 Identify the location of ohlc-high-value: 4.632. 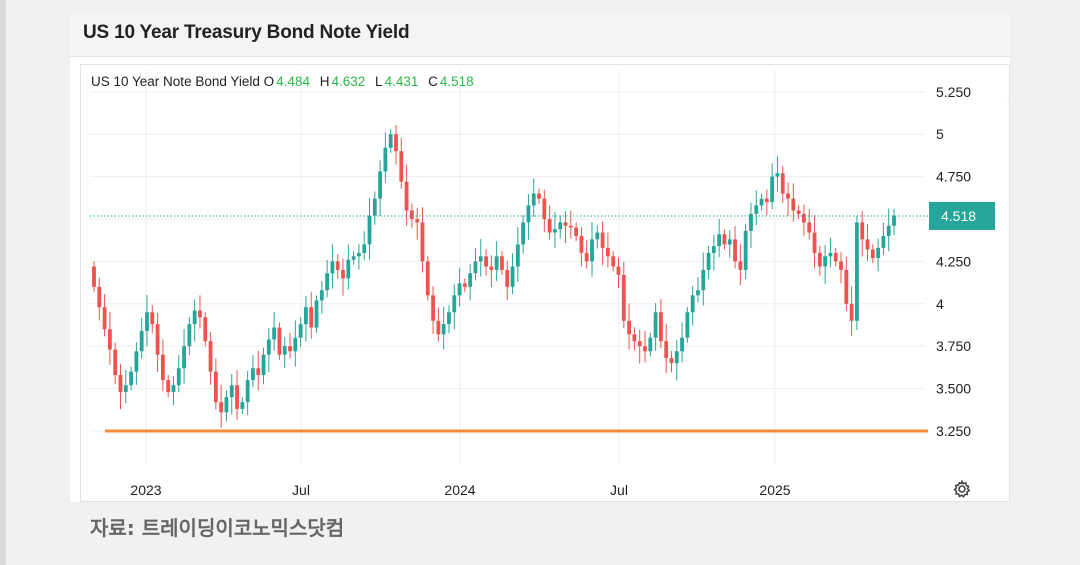
(348, 81).